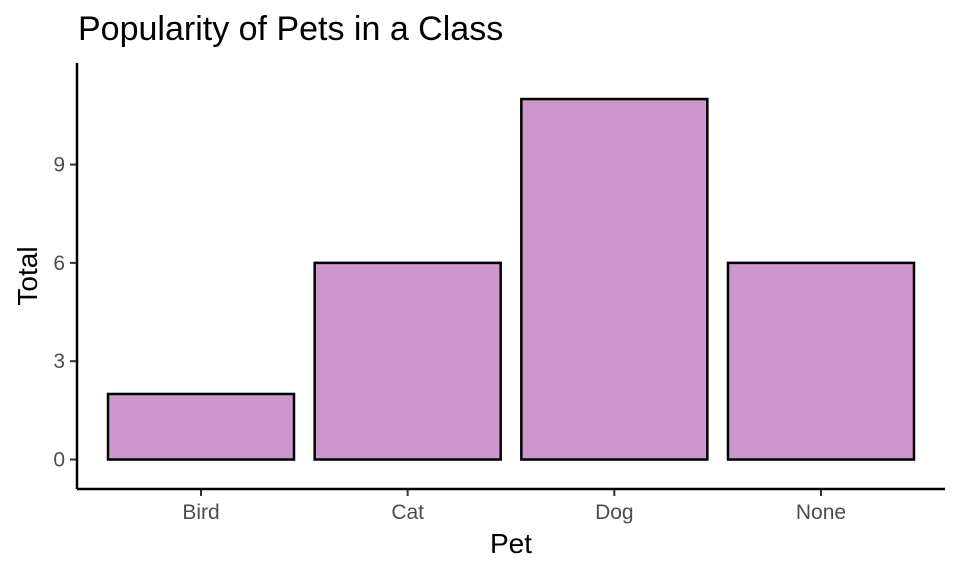 This screenshot has height=576, width=960. I want to click on y-tick-label-3: 3, so click(59, 361).